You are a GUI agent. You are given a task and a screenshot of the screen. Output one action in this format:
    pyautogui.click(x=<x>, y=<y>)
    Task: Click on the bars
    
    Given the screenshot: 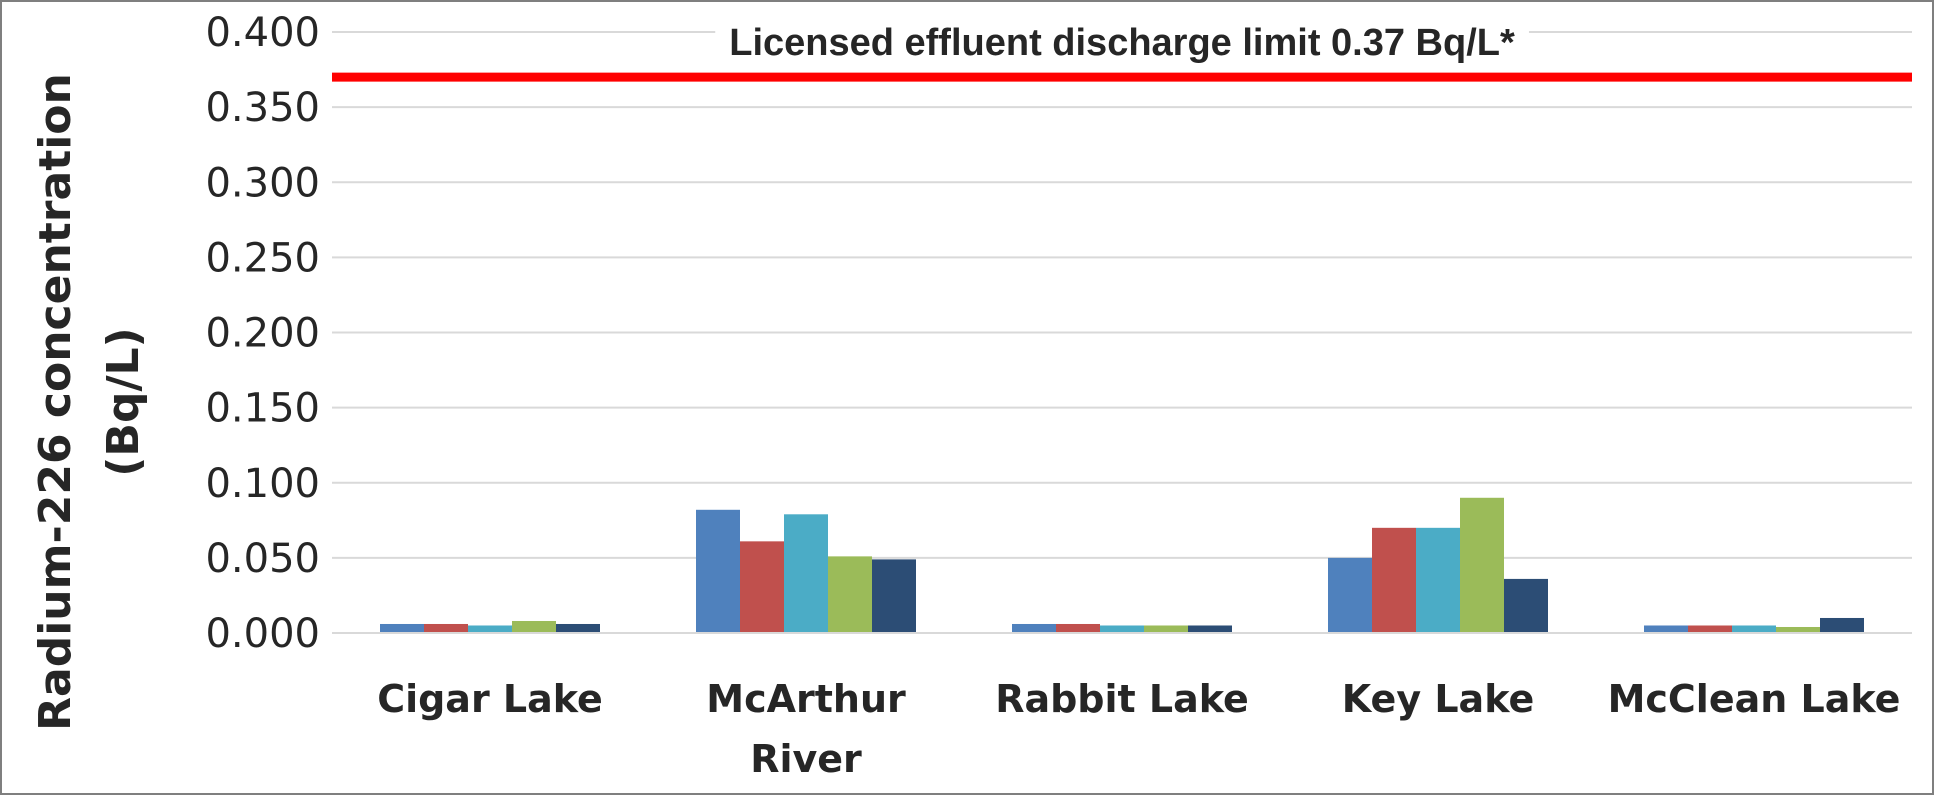 What is the action you would take?
    pyautogui.click(x=1122, y=565)
    